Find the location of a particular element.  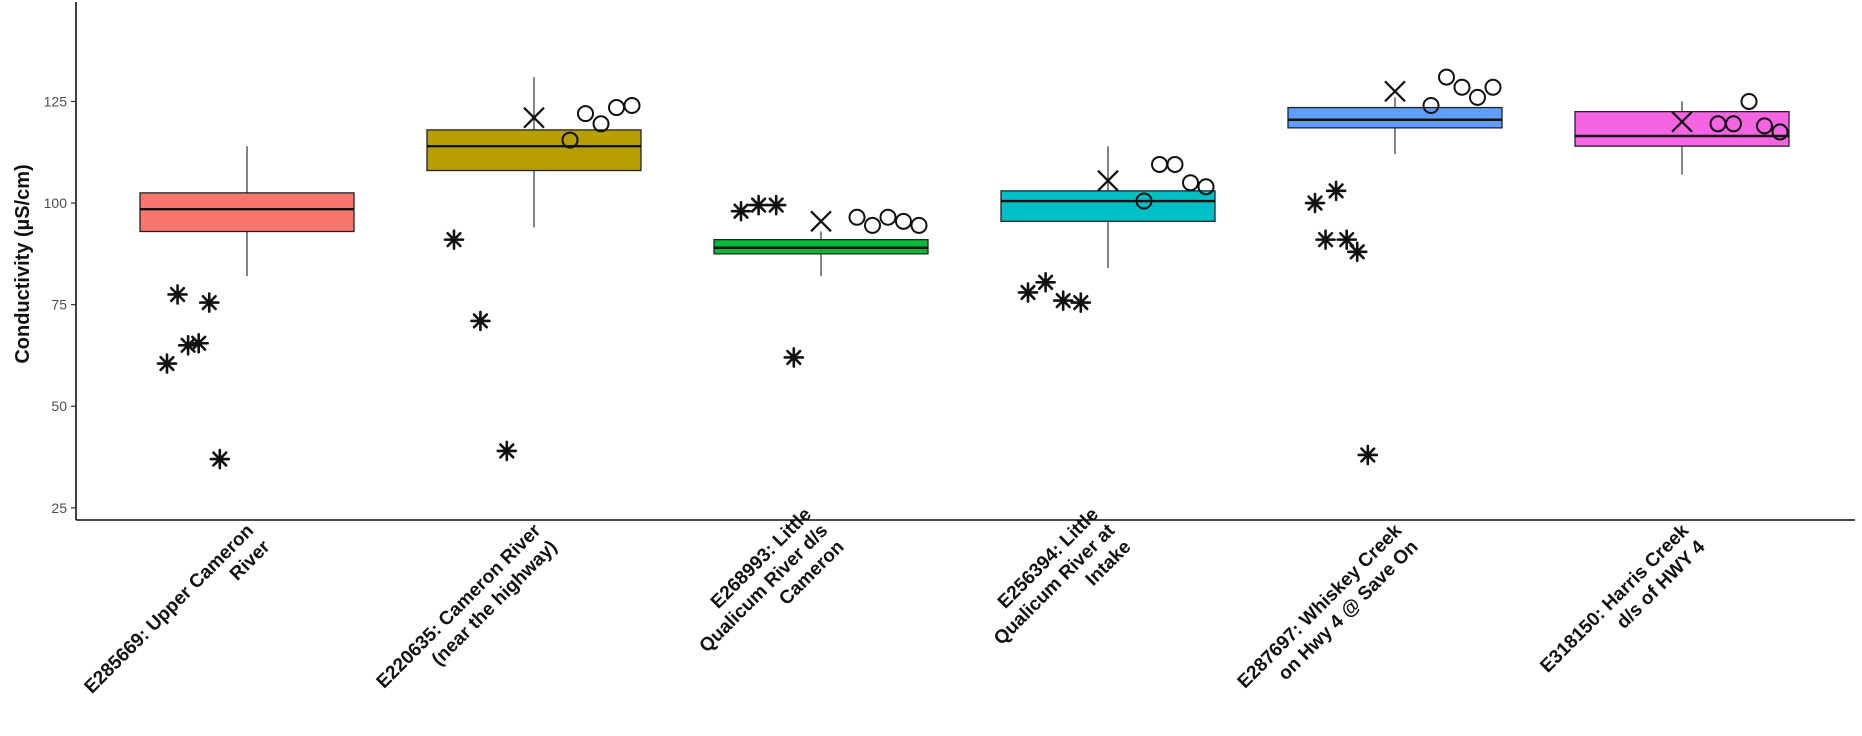

y-tick-label: 100 is located at coordinates (56, 203).